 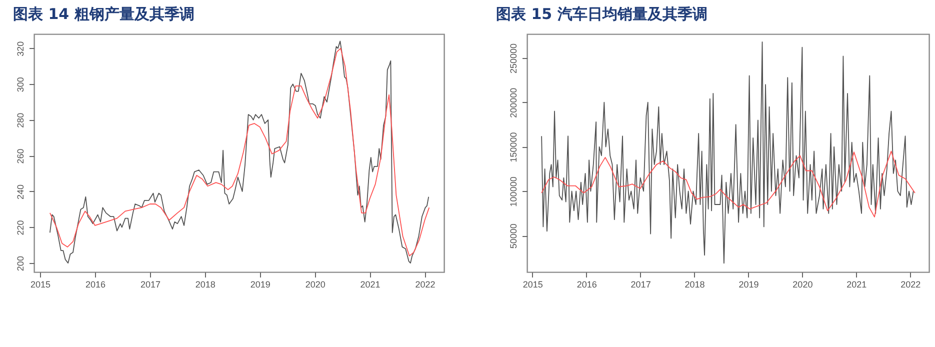 What do you see at coordinates (513, 236) in the screenshot?
I see `y-tick-label: 50000` at bounding box center [513, 236].